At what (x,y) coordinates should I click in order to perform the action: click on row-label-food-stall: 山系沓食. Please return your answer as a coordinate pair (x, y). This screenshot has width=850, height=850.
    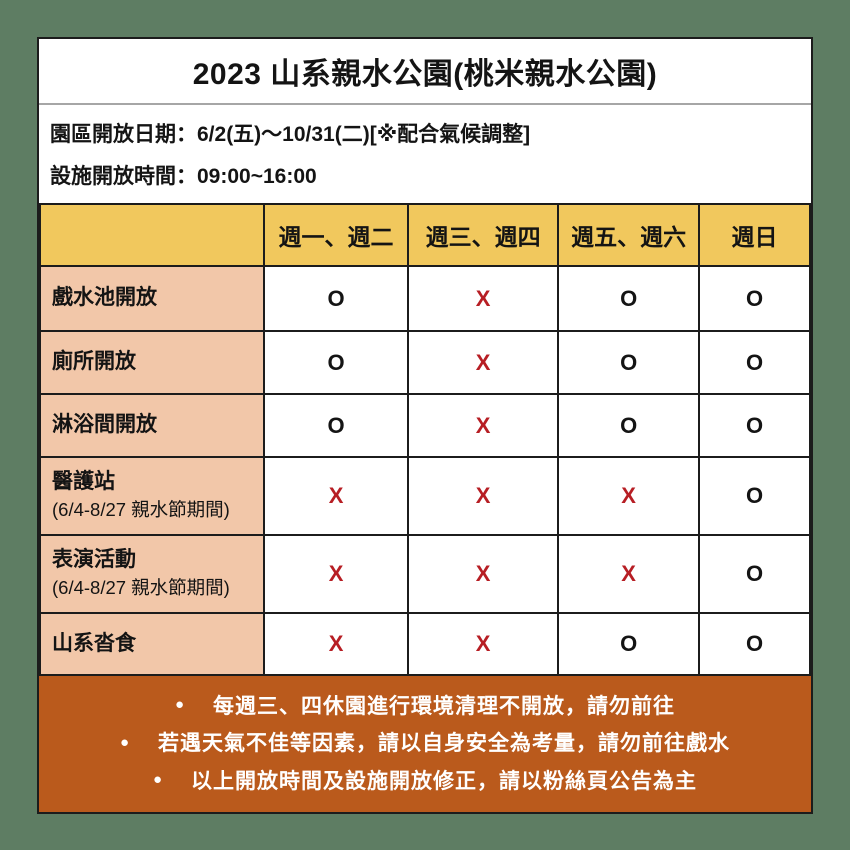
    Looking at the image, I should click on (152, 644).